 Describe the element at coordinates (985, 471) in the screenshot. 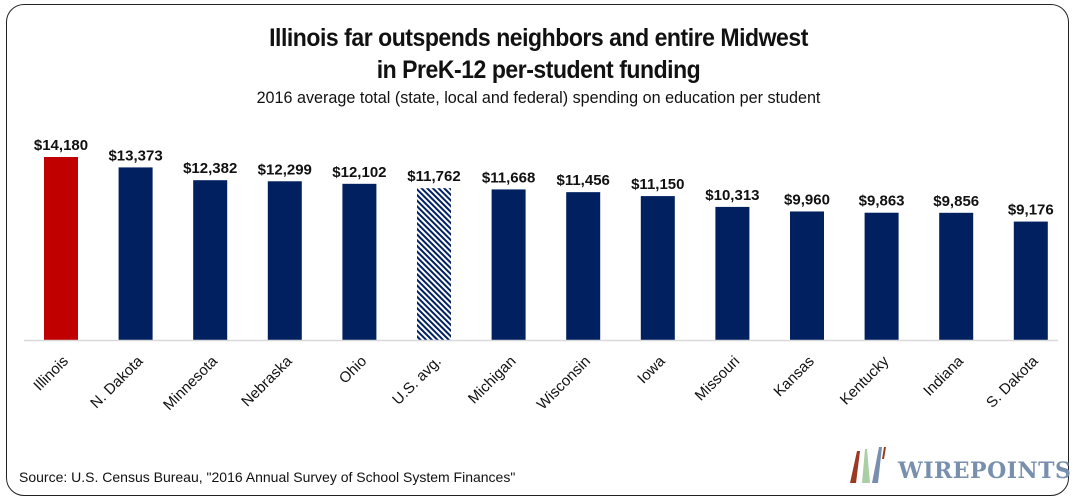

I see `logo-text: WIREPOINTS` at that location.